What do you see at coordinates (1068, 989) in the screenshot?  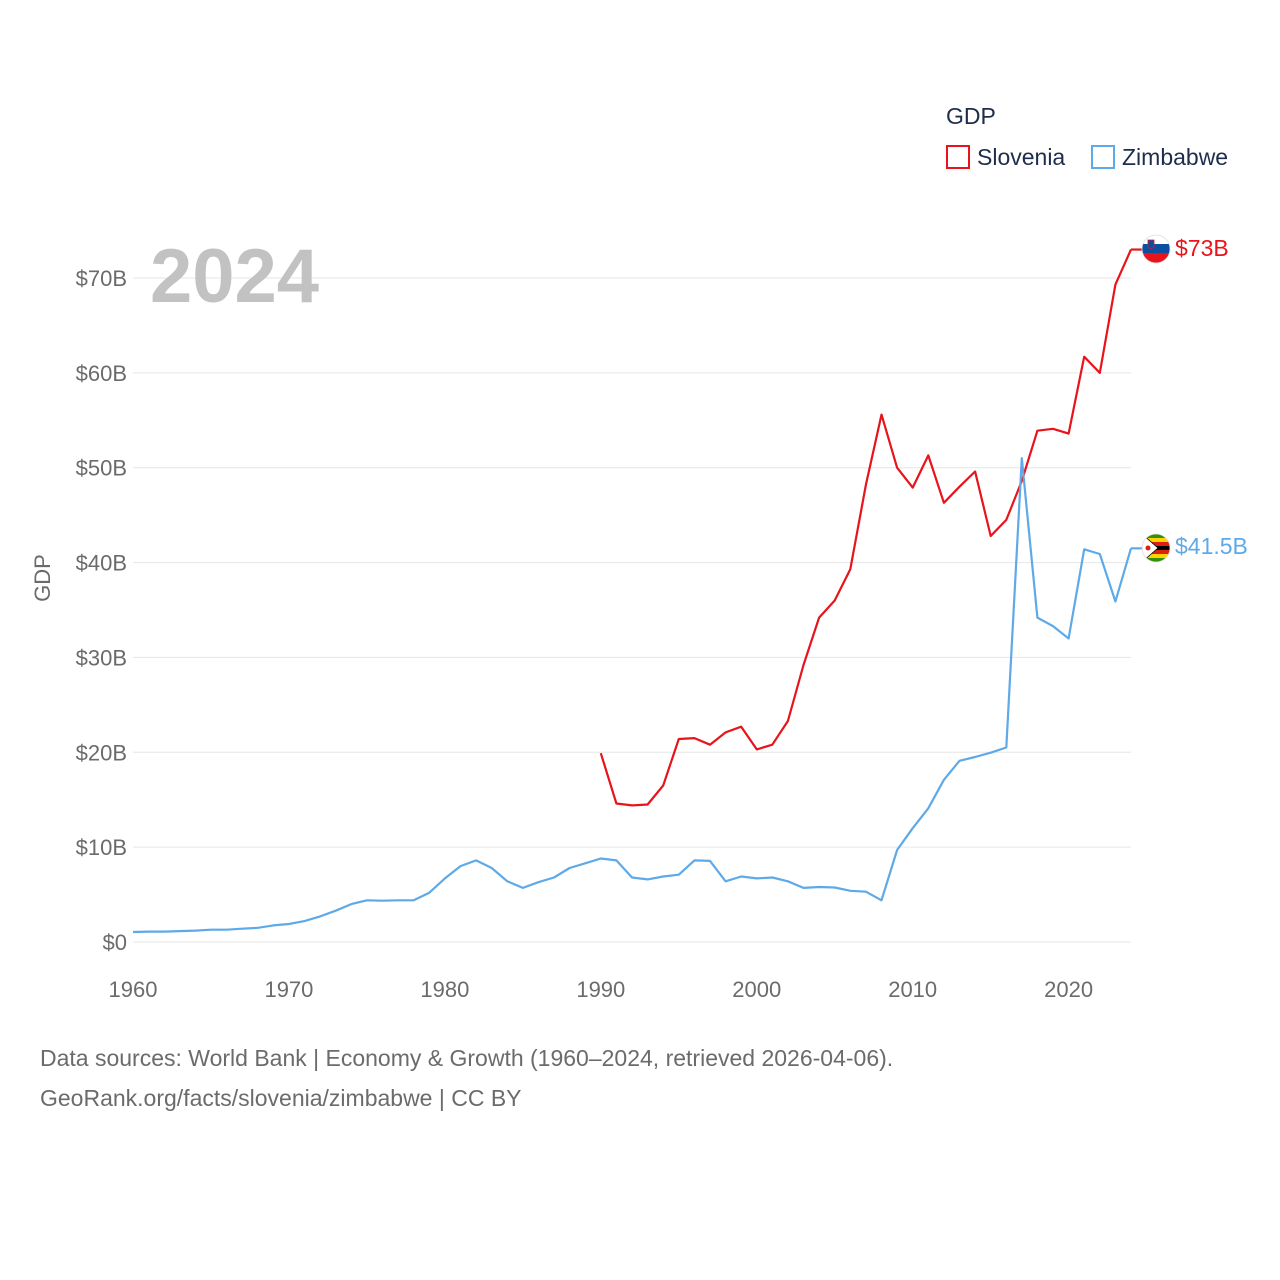 I see `x-tick-label: 2020` at bounding box center [1068, 989].